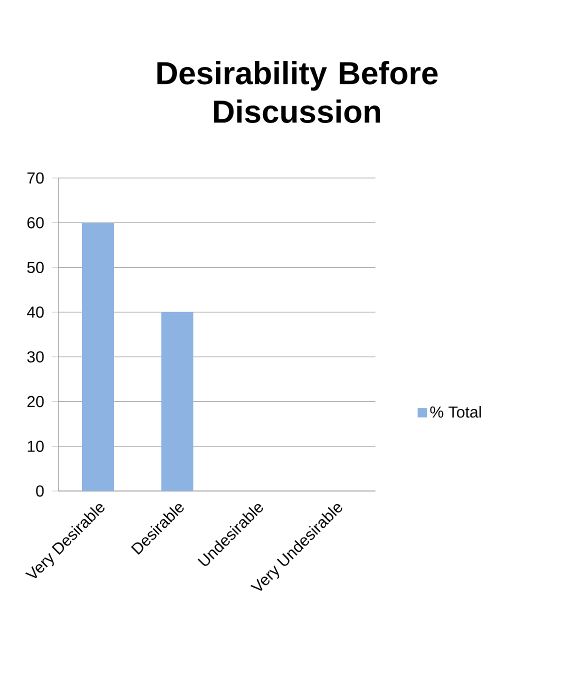  Describe the element at coordinates (40, 491) in the screenshot. I see `y-tick-label: 0` at that location.